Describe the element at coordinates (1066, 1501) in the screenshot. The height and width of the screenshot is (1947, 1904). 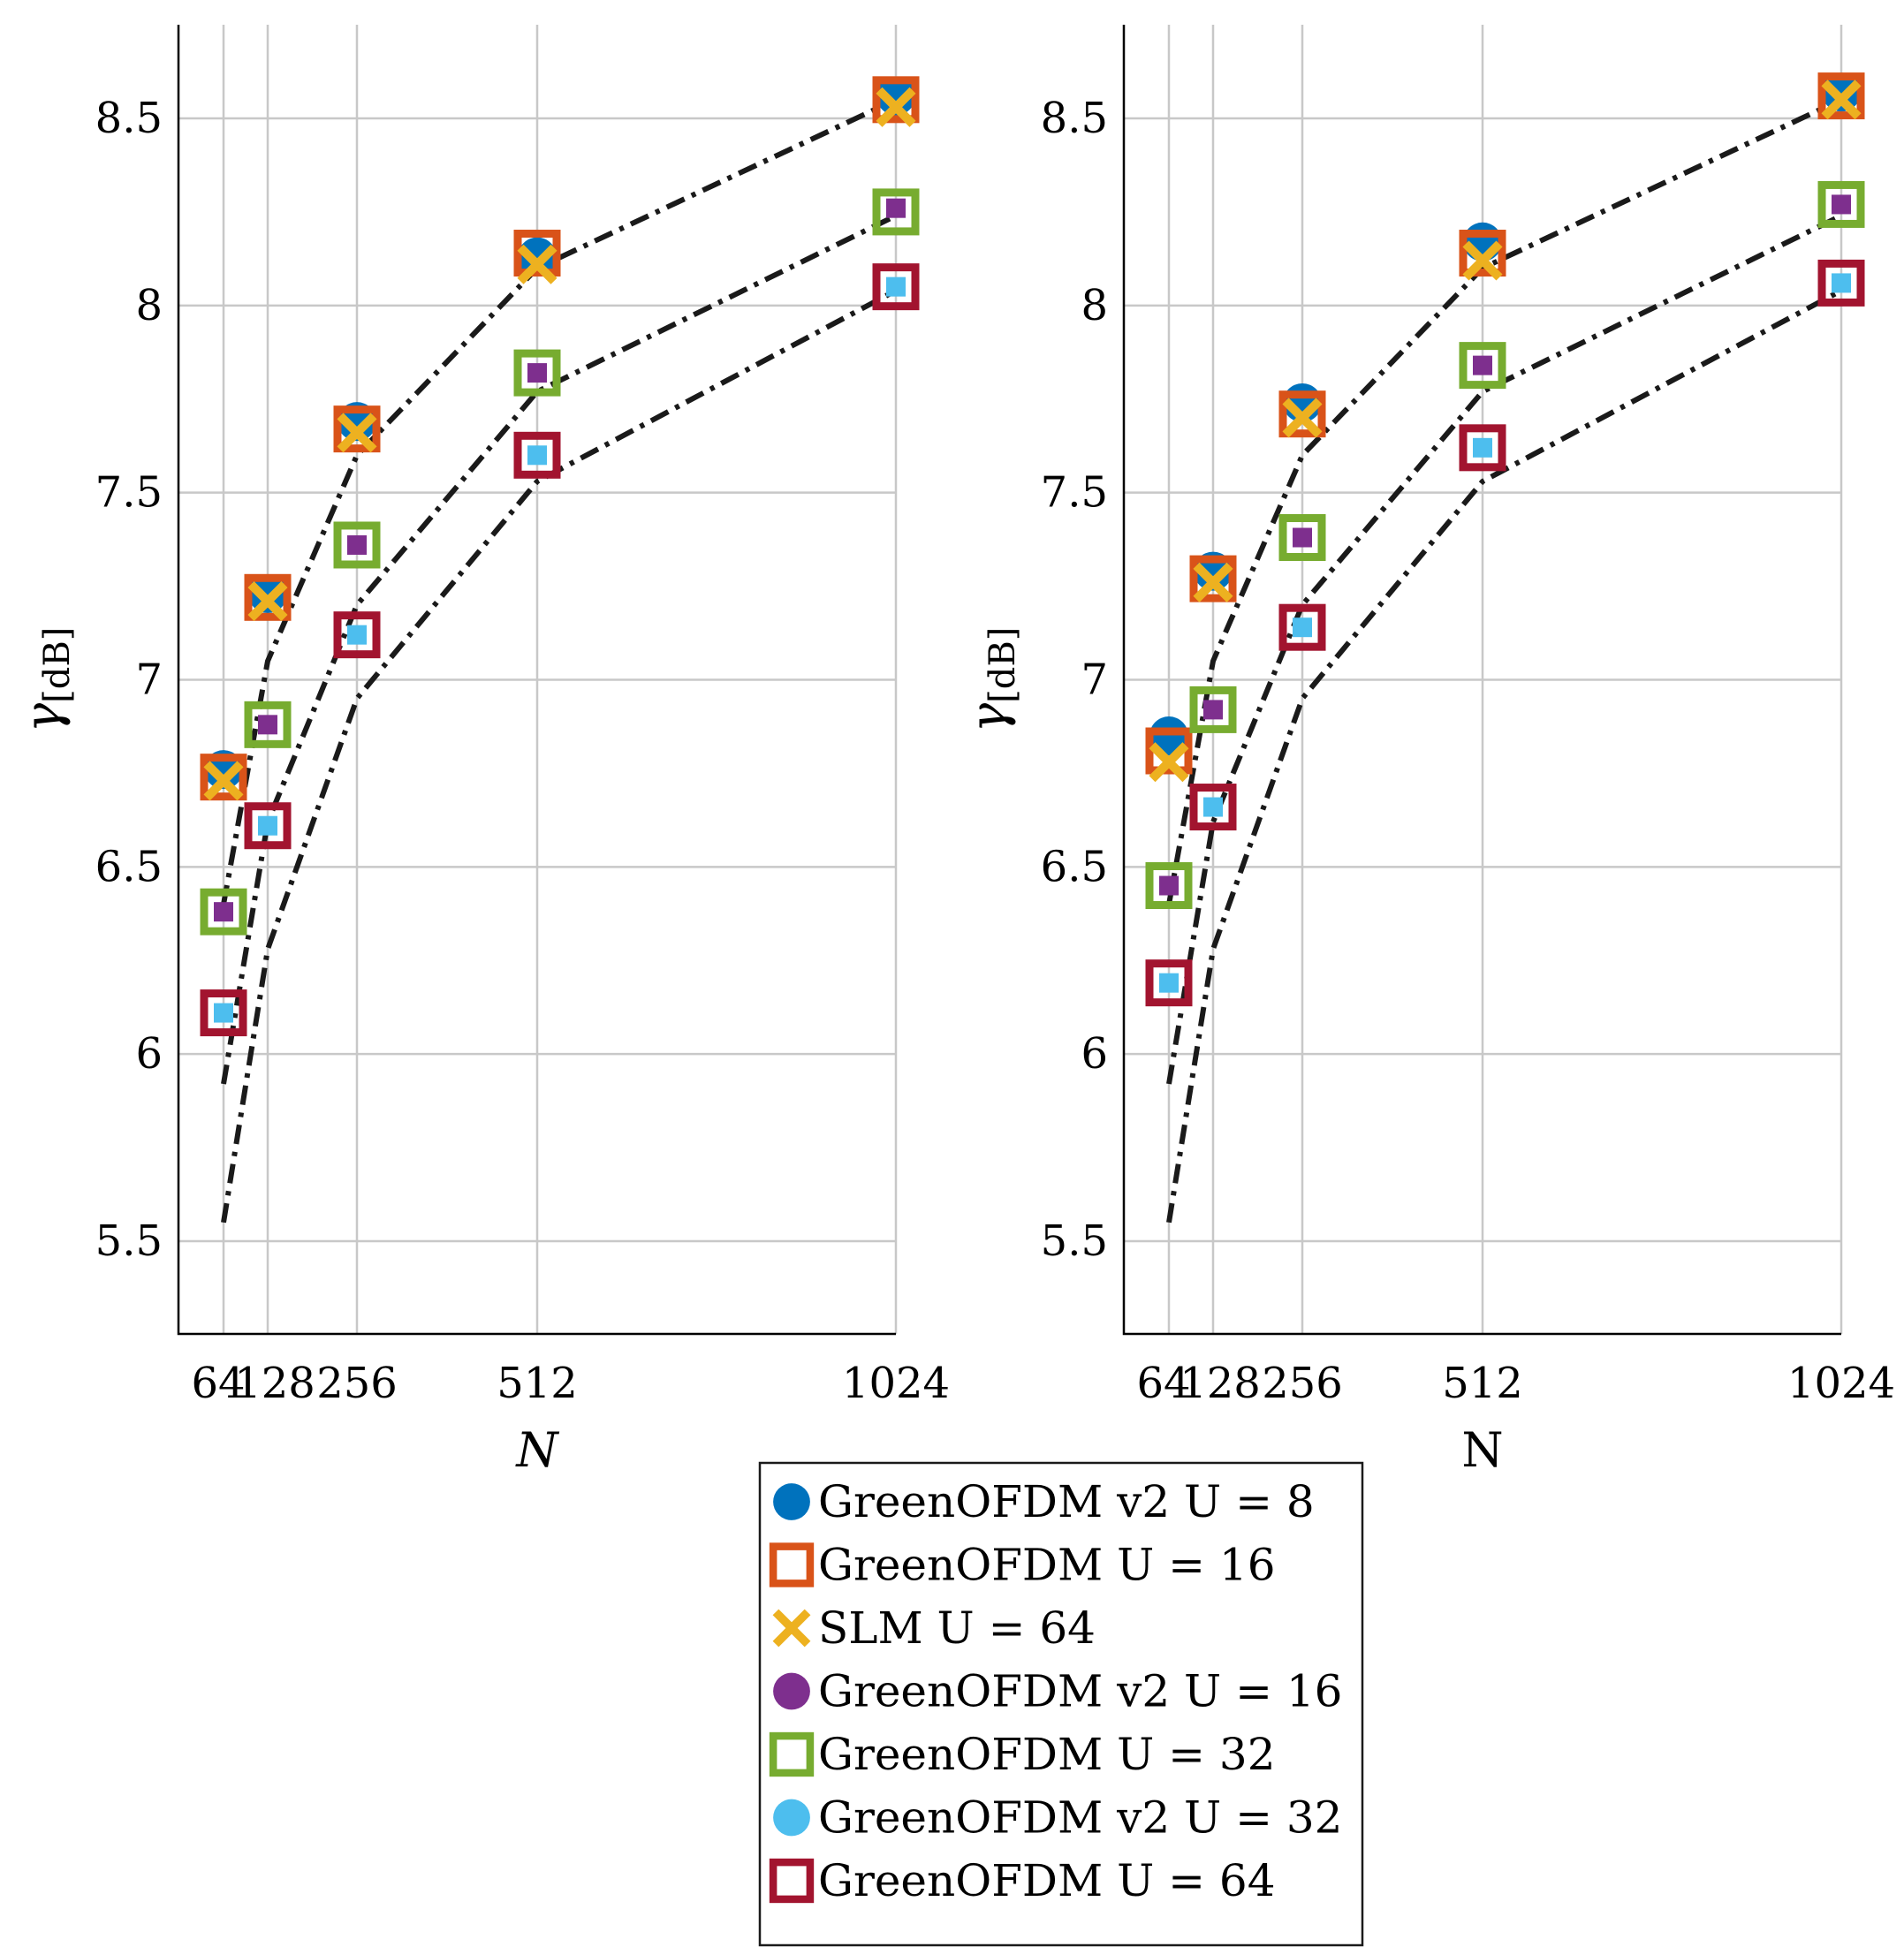
I see `legend-label: GreenOFDM v2 U = 8` at that location.